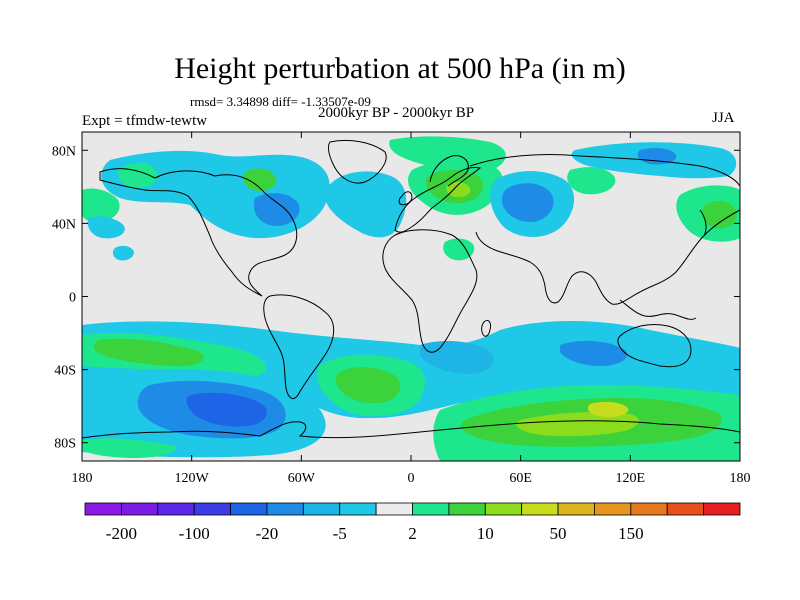 Image resolution: width=800 pixels, height=600 pixels. I want to click on lat-tick-label: 40S, so click(65, 371).